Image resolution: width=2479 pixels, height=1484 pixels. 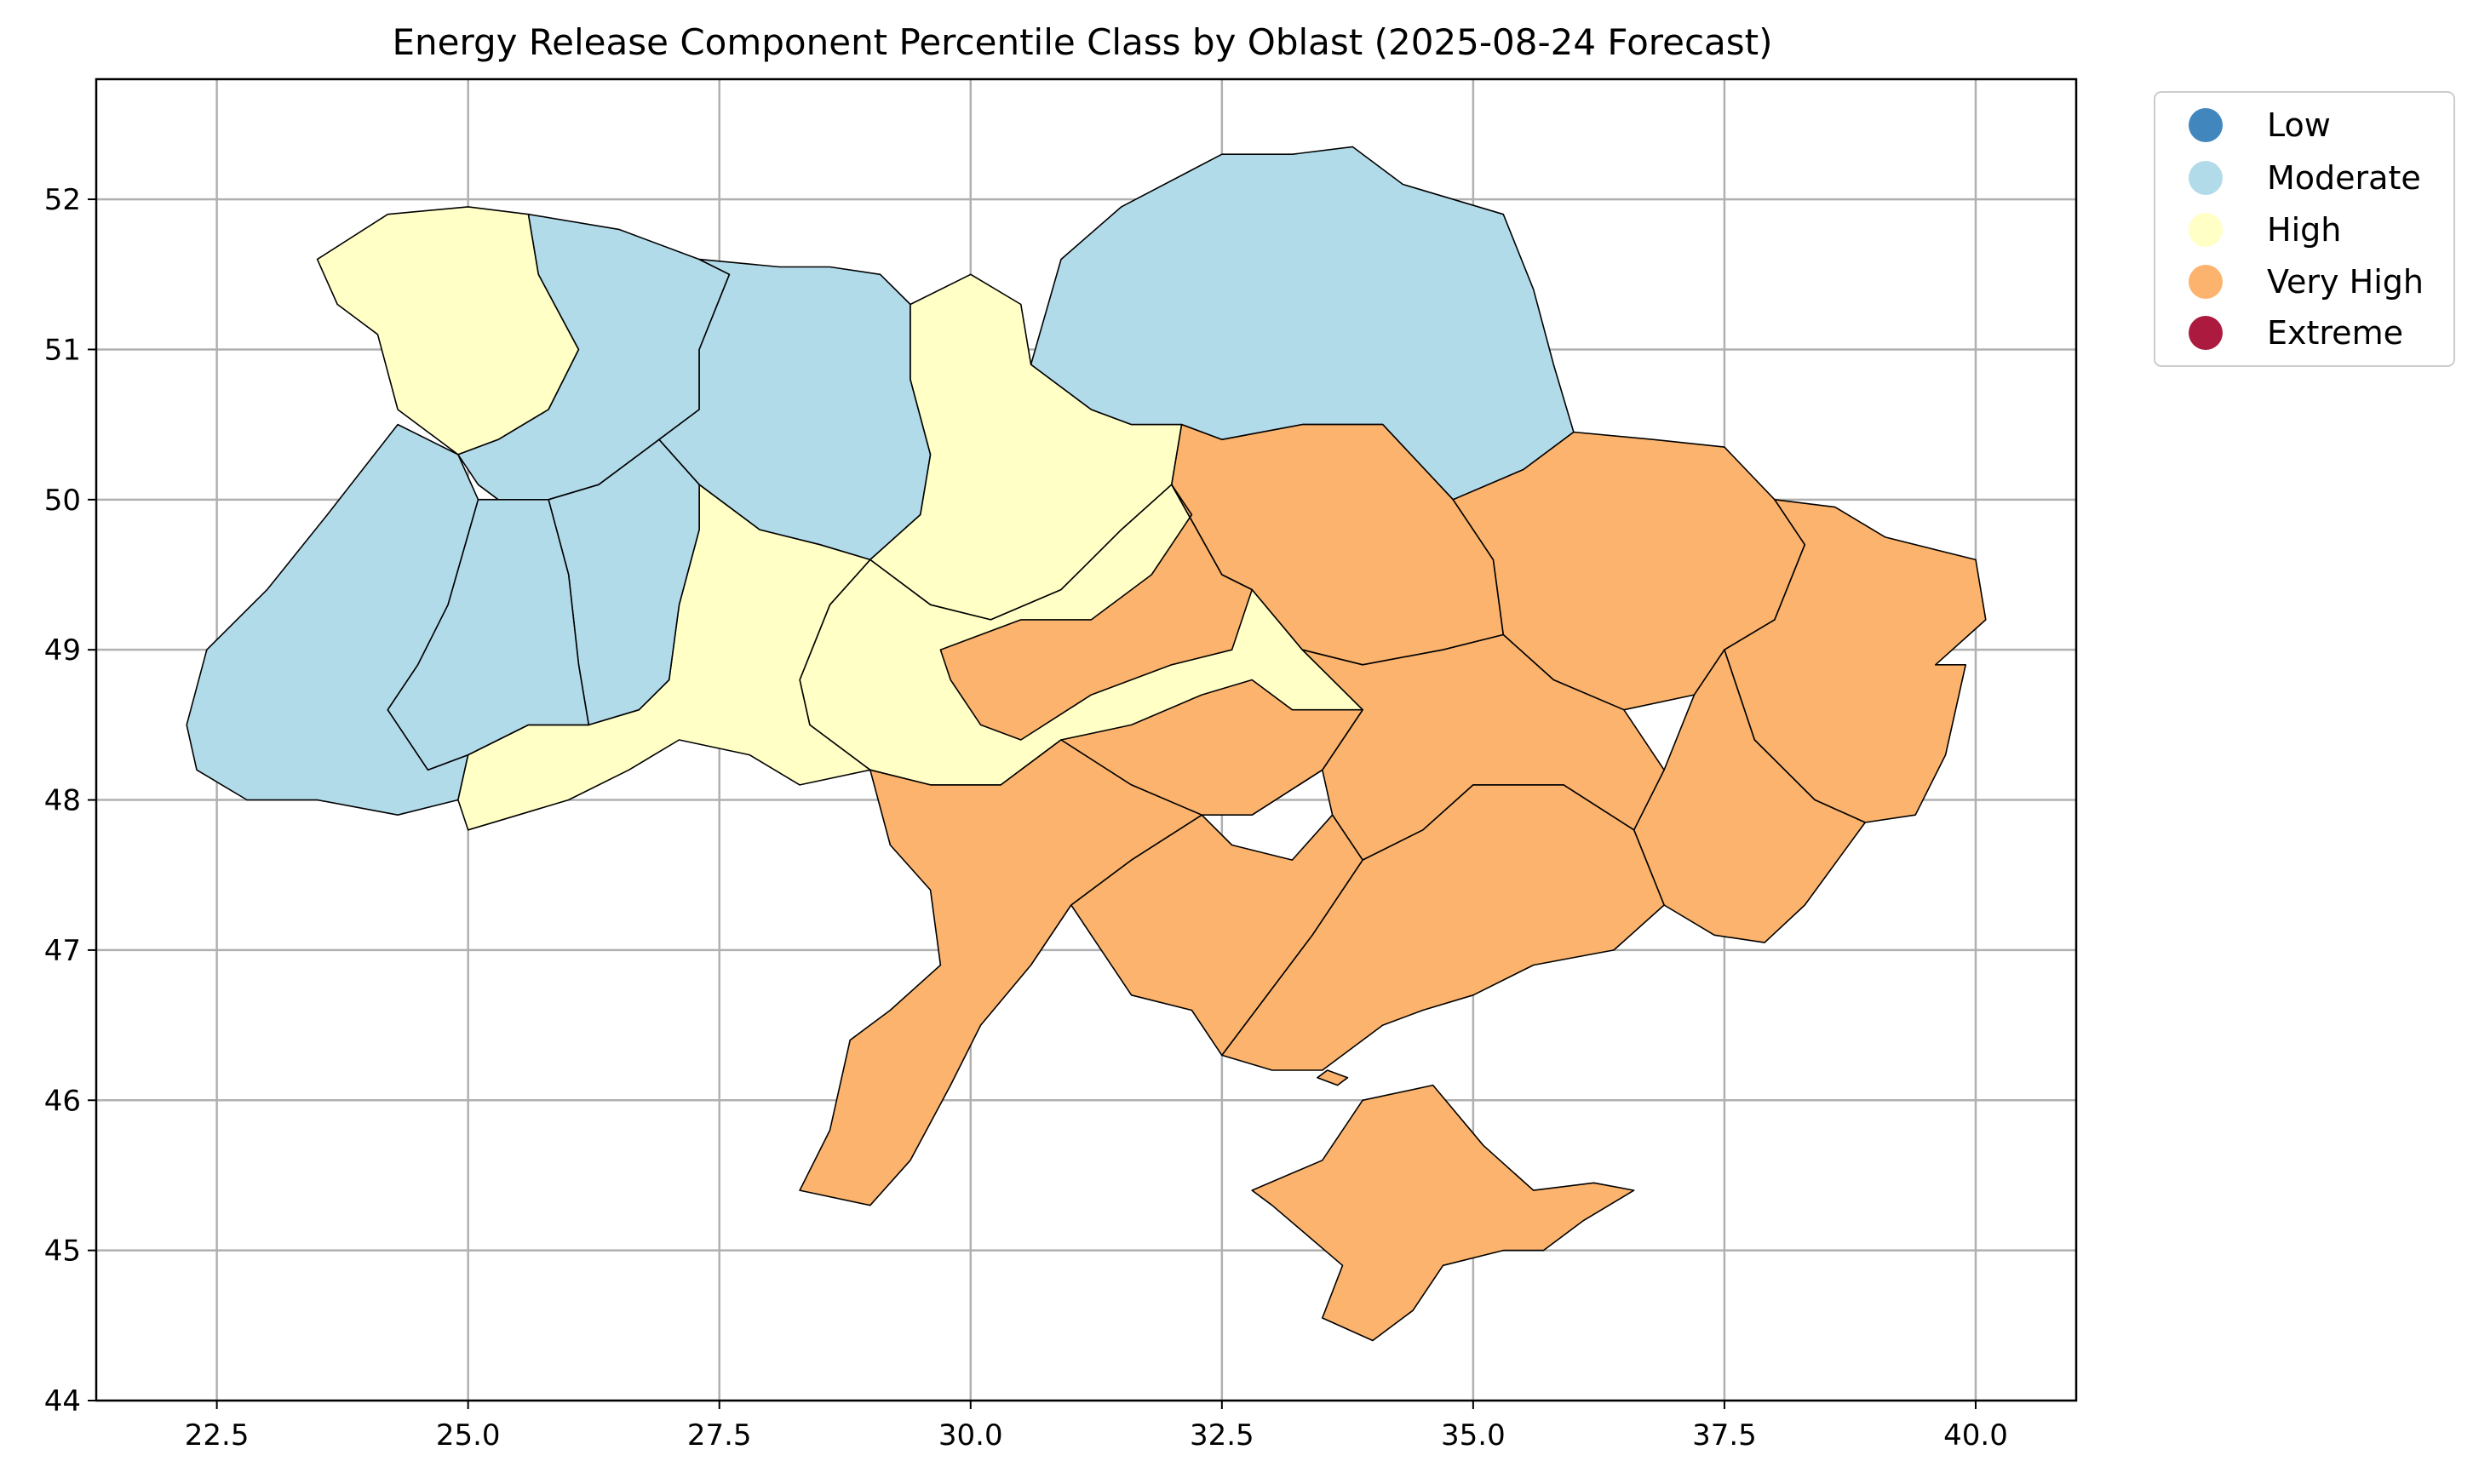 What do you see at coordinates (1222, 1435) in the screenshot?
I see `x-tick-label: 32.5` at bounding box center [1222, 1435].